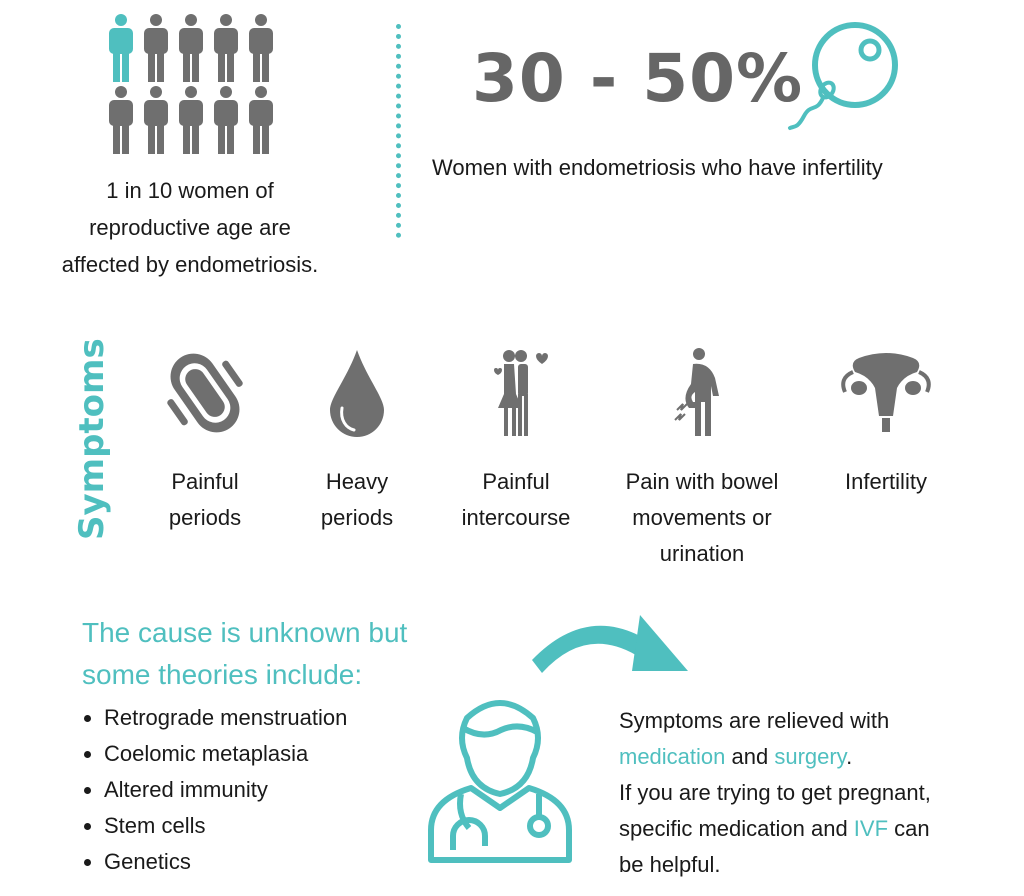 The height and width of the screenshot is (896, 1024). I want to click on infertility-stat: 30 - 50%, so click(638, 78).